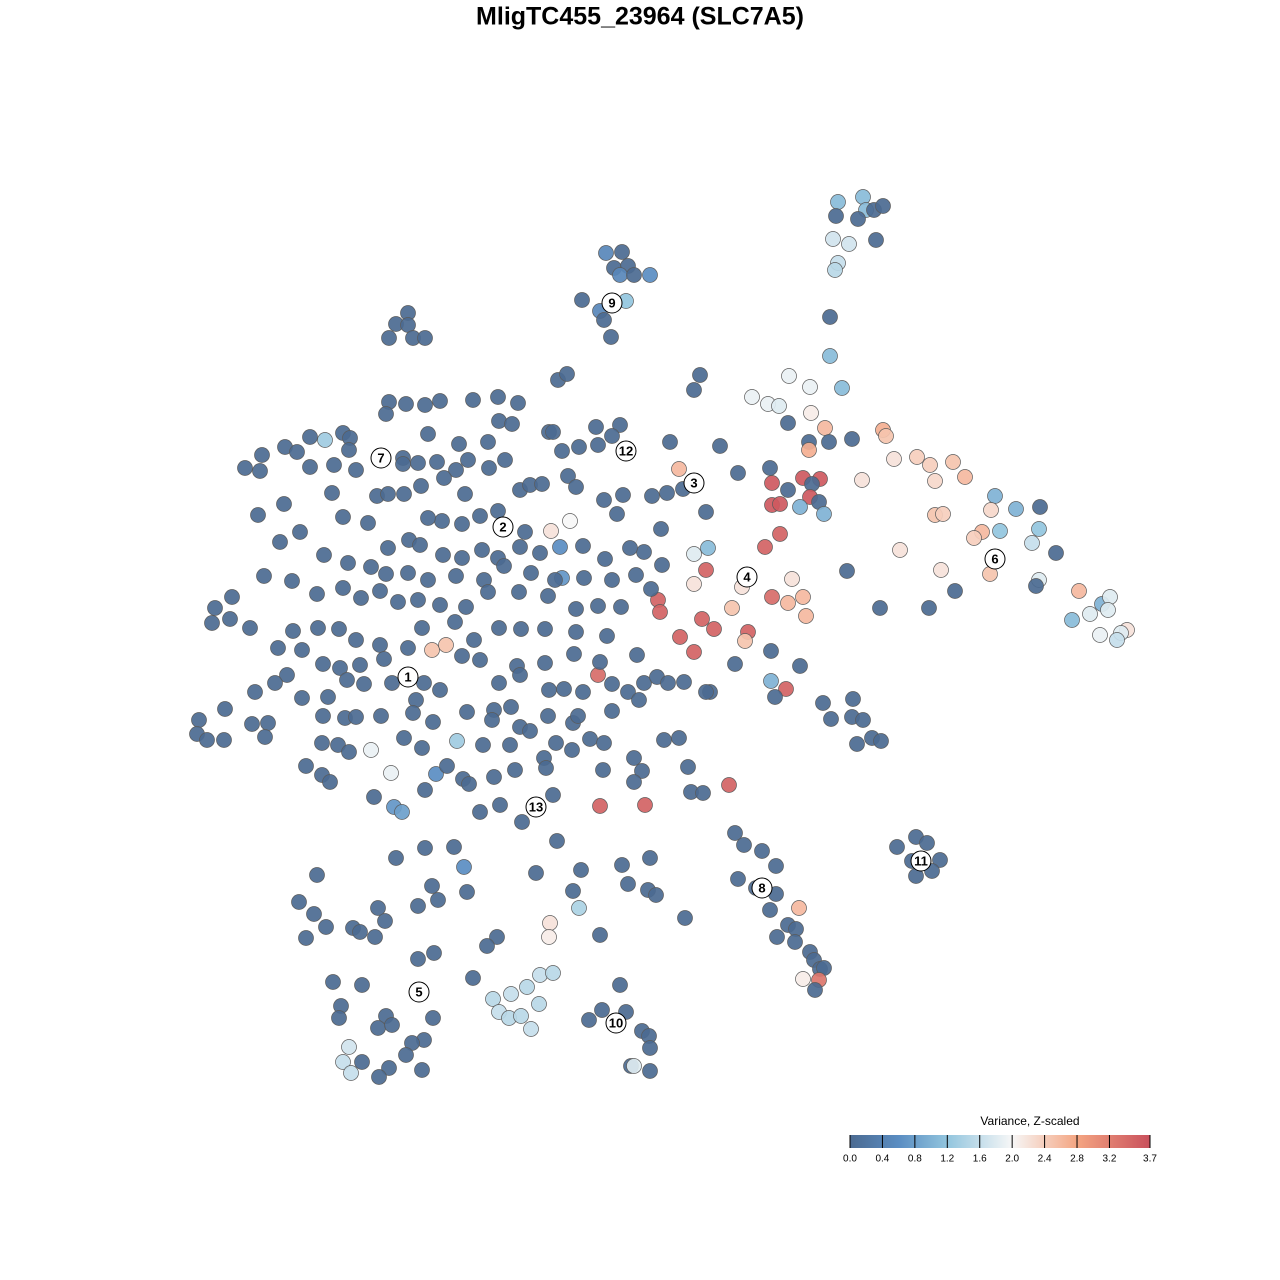 The height and width of the screenshot is (1280, 1280). Describe the element at coordinates (407, 676) in the screenshot. I see `cluster-label: 1` at that location.